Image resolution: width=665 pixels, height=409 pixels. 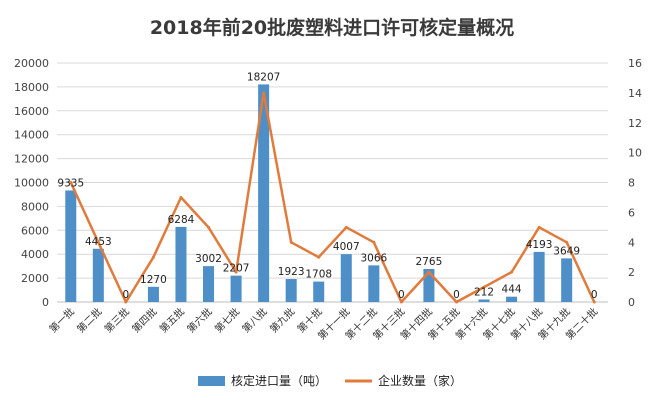 What do you see at coordinates (420, 380) in the screenshot?
I see `legend-line-label: 企业数量（家）` at bounding box center [420, 380].